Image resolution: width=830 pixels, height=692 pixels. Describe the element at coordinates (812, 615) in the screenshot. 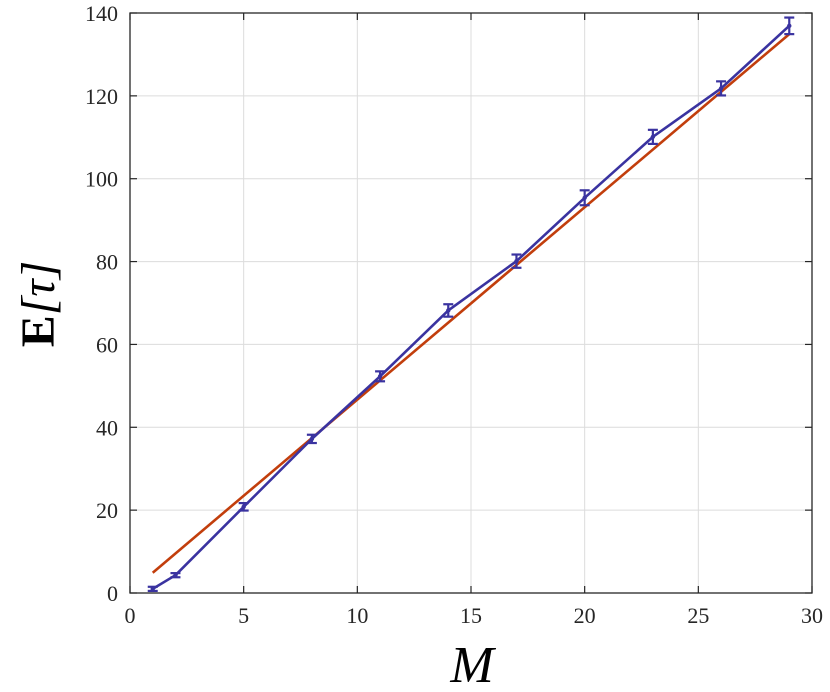

I see `x-tick-label: 30` at that location.